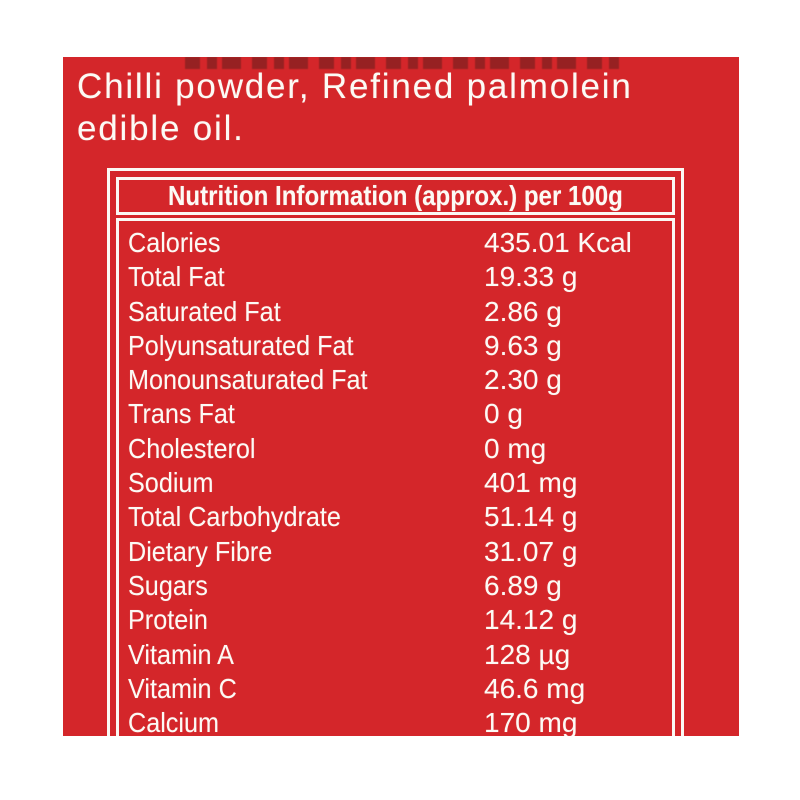  Describe the element at coordinates (168, 585) in the screenshot. I see `nutrient-name: Sugars` at that location.